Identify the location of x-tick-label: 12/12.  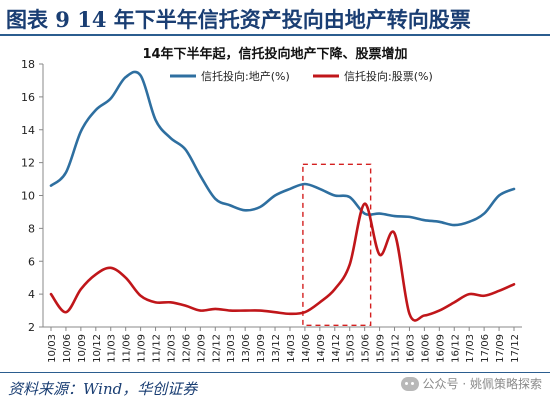
(216, 348).